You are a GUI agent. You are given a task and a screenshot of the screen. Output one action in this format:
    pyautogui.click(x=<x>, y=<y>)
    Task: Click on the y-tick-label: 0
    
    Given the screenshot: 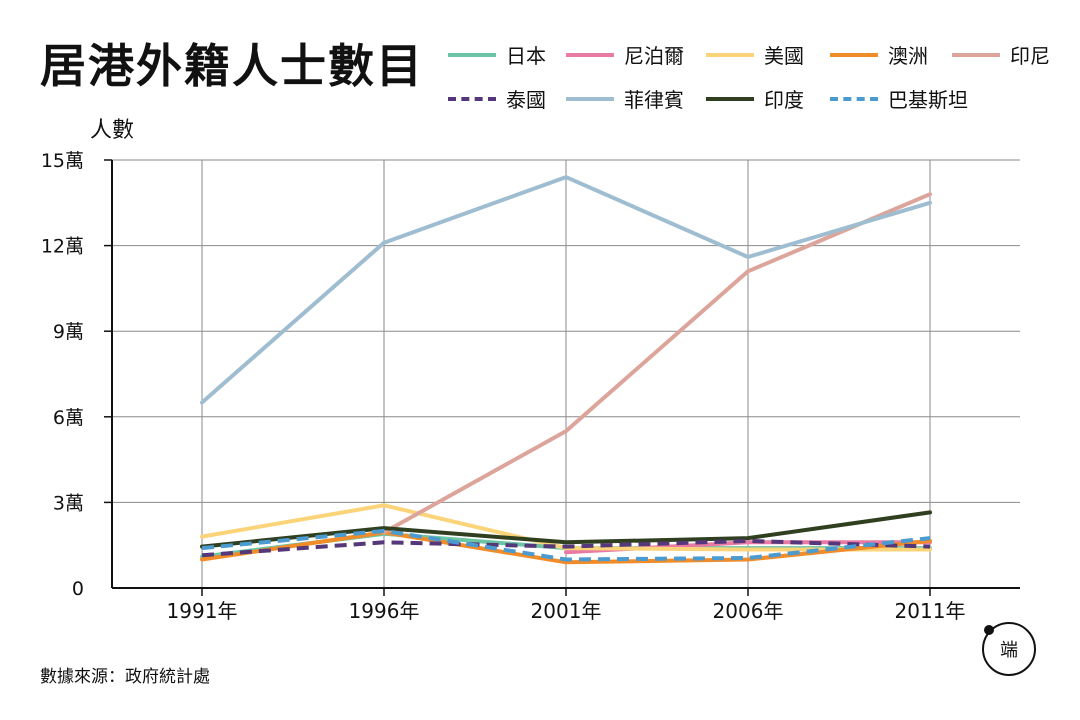 What is the action you would take?
    pyautogui.click(x=78, y=589)
    